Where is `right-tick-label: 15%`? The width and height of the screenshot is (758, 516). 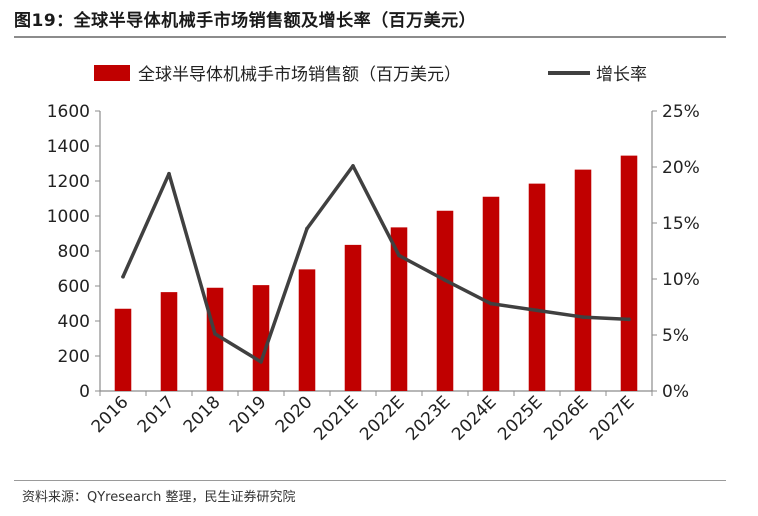 right-tick-label: 15% is located at coordinates (681, 224).